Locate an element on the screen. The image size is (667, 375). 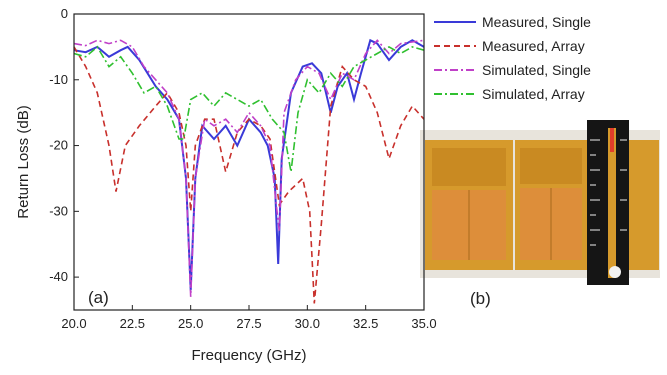
x-tick-label: 22.5 is located at coordinates (132, 323).